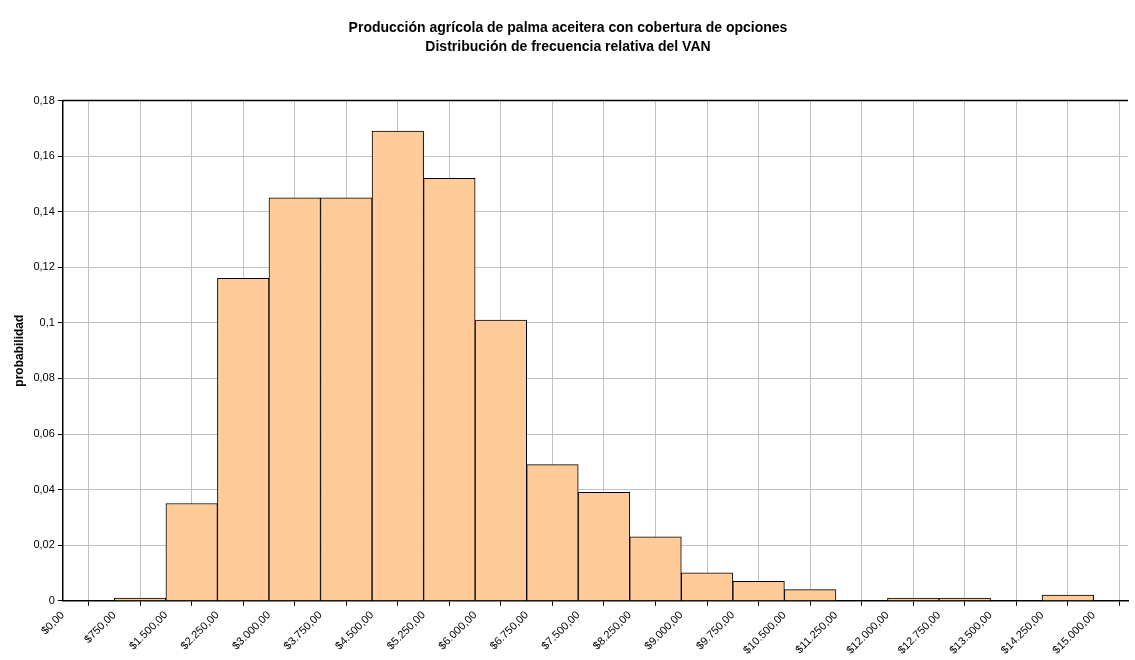  I want to click on y-tick-label: 0,04, so click(44, 488).